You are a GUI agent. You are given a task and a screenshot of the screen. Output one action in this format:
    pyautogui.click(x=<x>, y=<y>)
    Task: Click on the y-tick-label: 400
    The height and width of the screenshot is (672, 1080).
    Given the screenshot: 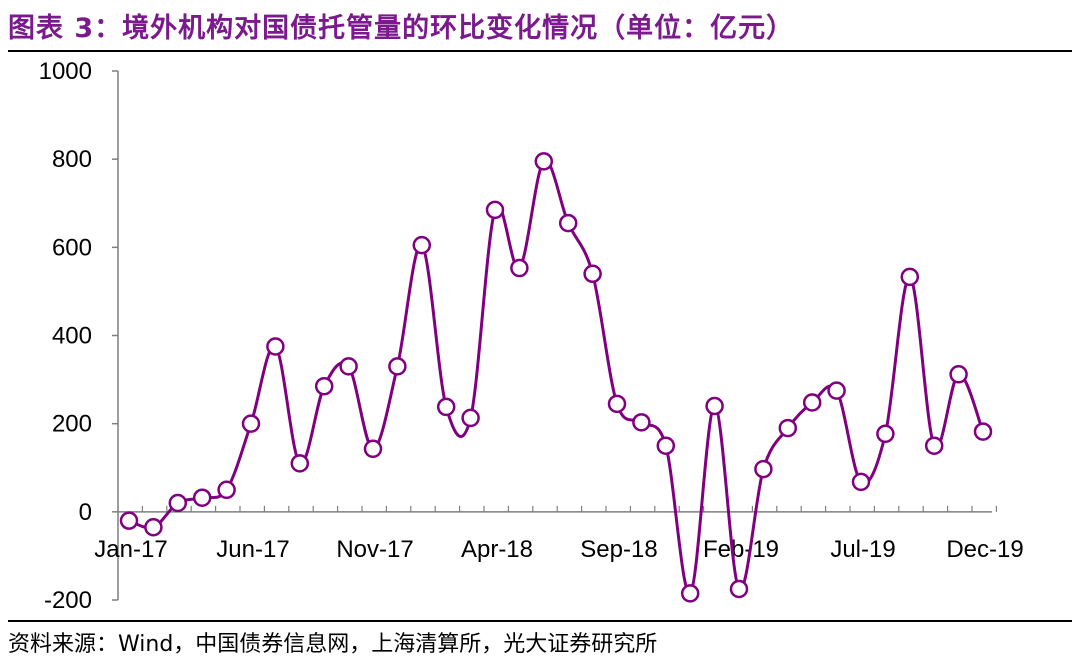 What is the action you would take?
    pyautogui.click(x=72, y=336)
    